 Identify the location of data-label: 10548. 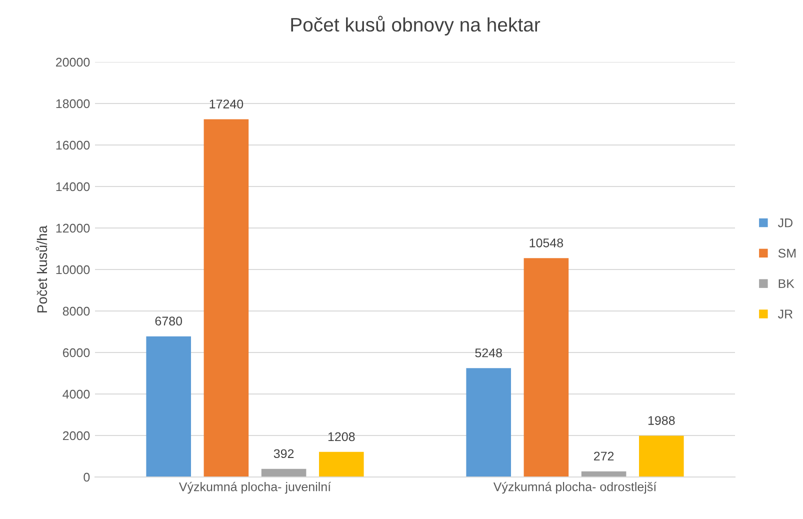
(547, 243).